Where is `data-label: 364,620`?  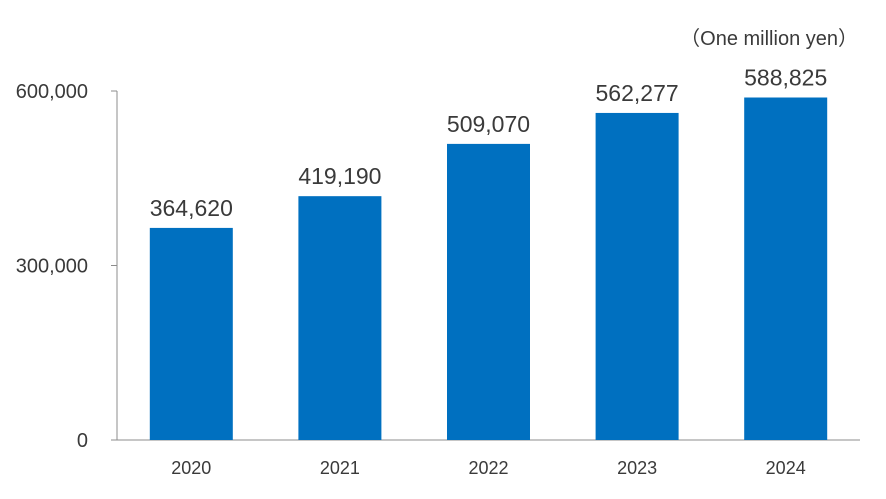
data-label: 364,620 is located at coordinates (191, 208).